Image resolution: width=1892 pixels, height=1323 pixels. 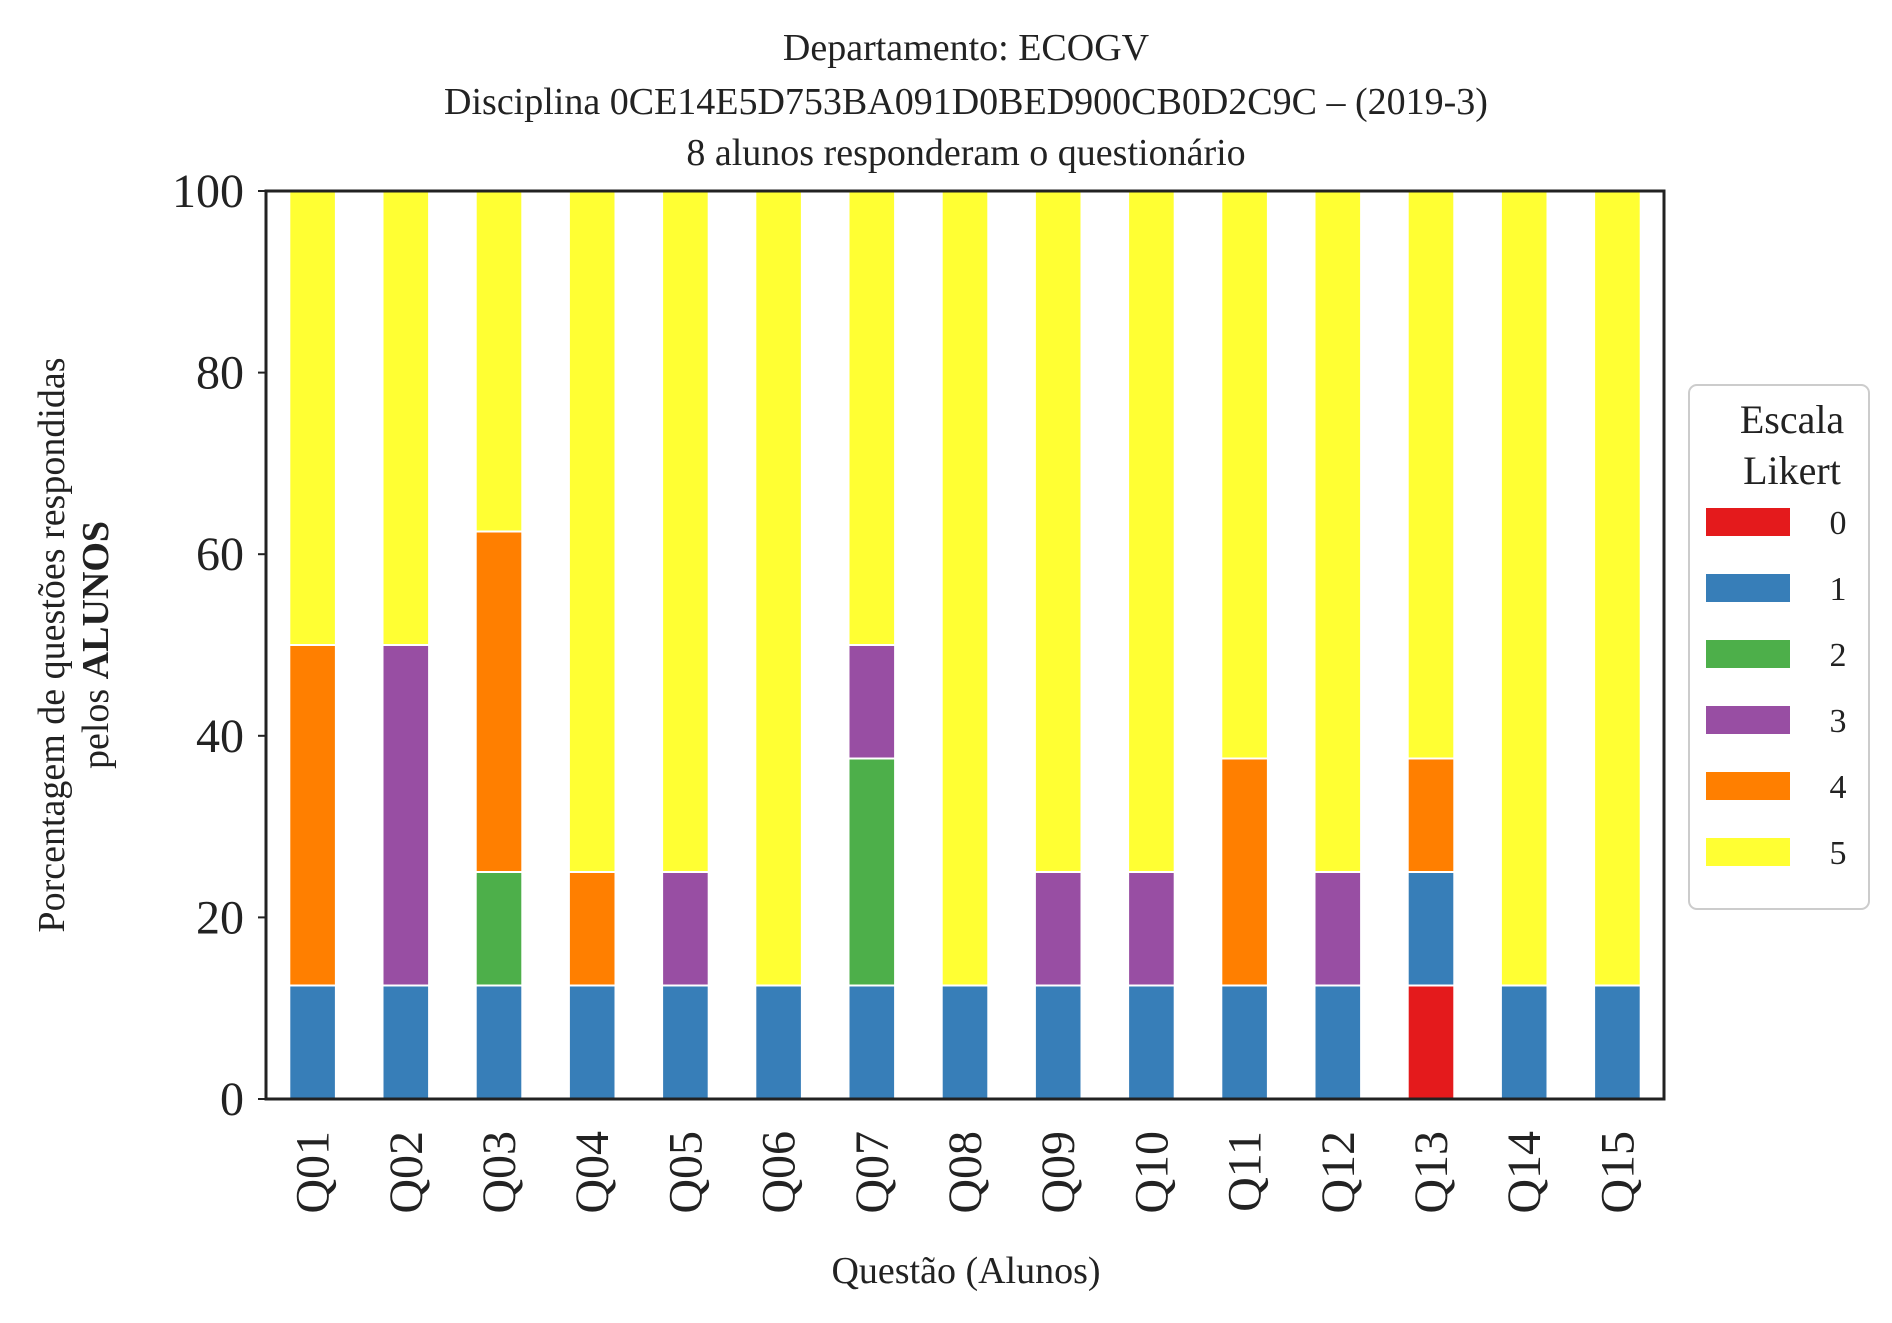 What do you see at coordinates (313, 1172) in the screenshot?
I see `x-tick-label: Q01` at bounding box center [313, 1172].